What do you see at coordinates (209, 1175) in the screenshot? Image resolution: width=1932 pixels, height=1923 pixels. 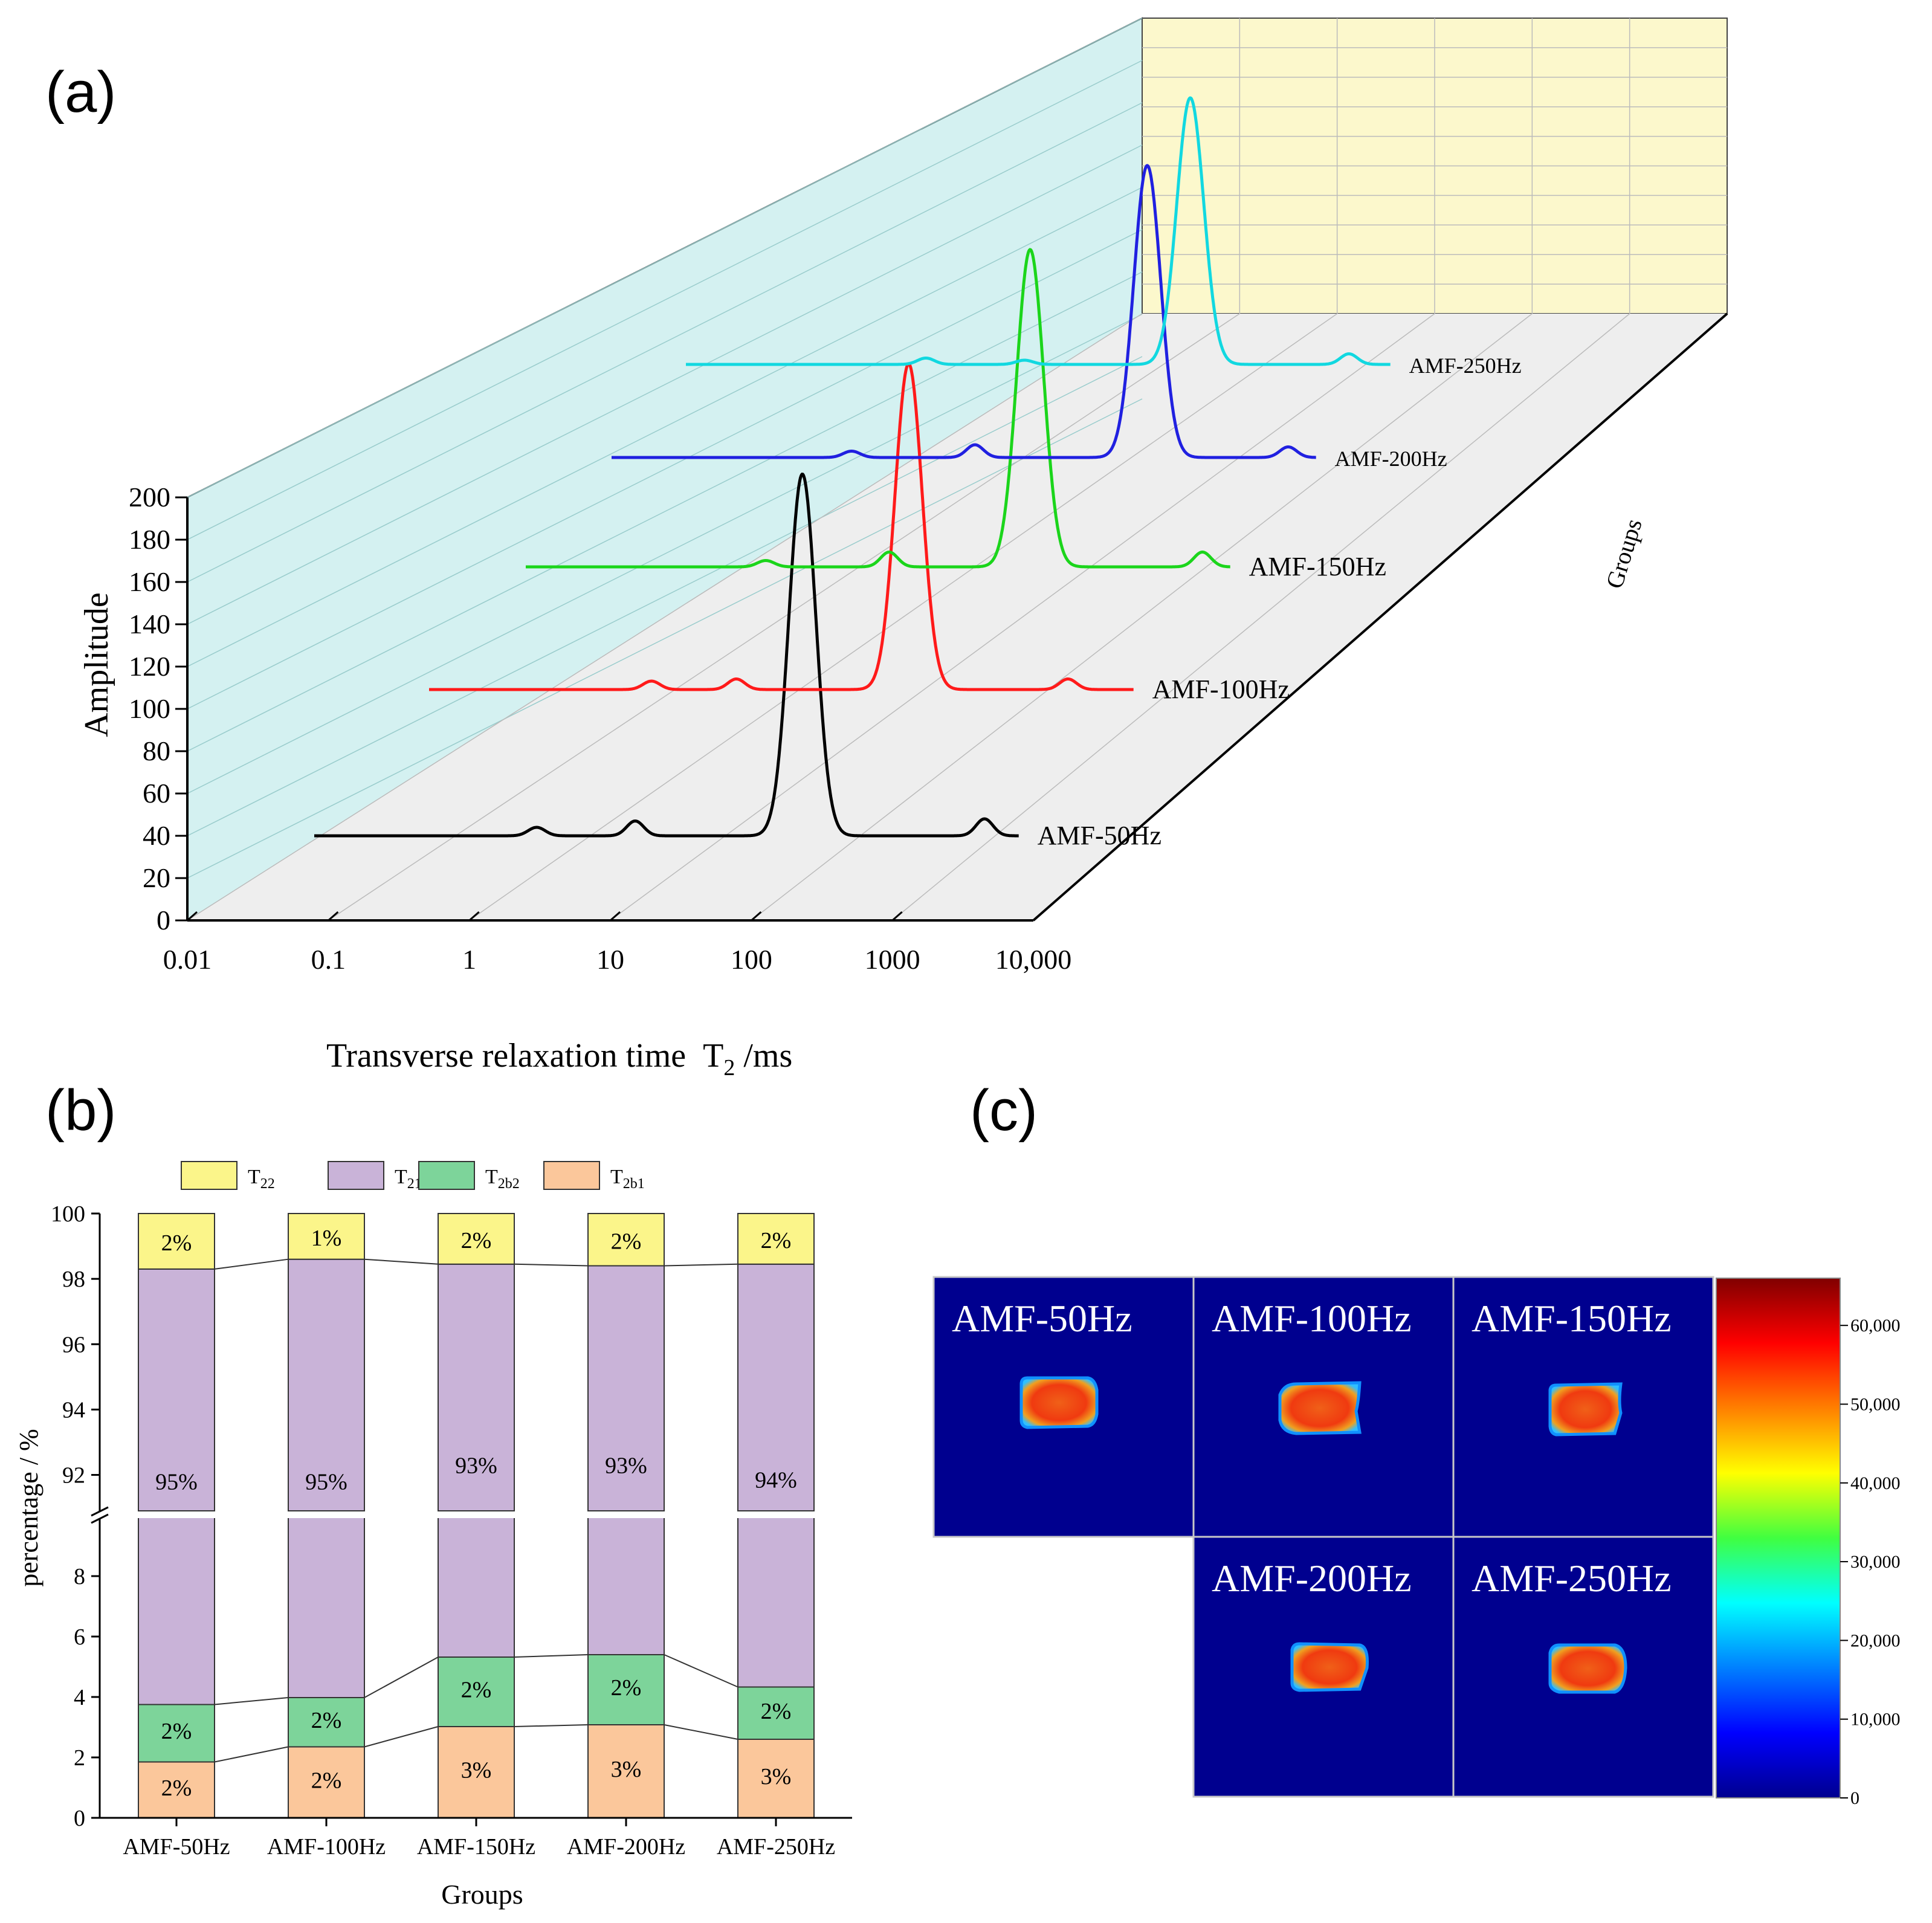 I see `legend-swatch-T22` at bounding box center [209, 1175].